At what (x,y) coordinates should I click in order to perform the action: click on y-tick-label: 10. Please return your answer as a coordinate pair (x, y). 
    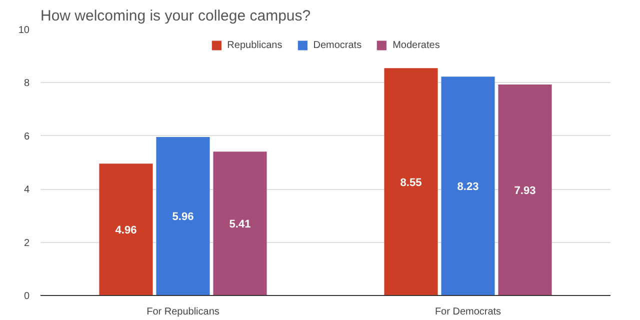
    Looking at the image, I should click on (24, 30).